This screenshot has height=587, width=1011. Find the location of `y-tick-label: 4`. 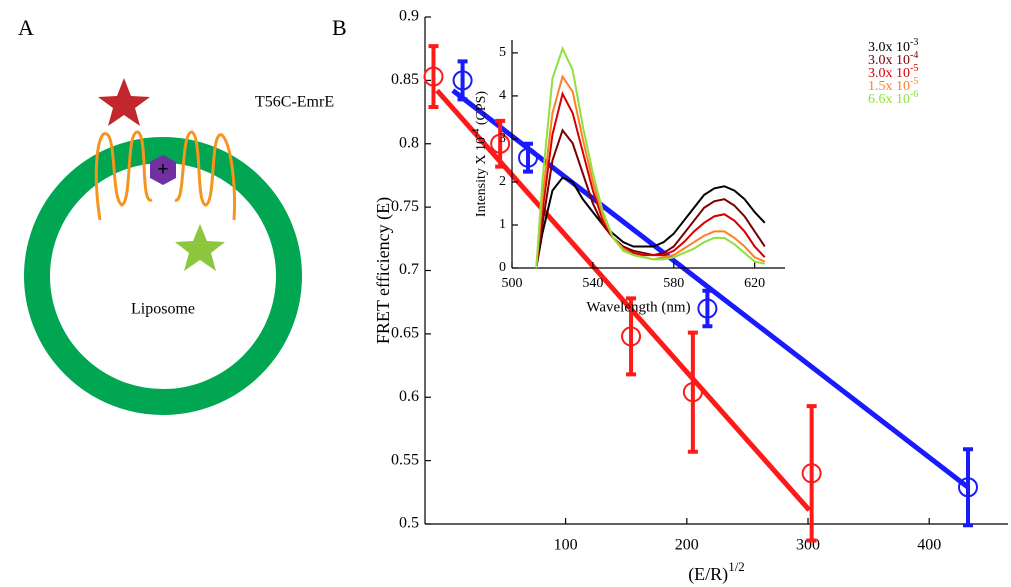

y-tick-label: 4 is located at coordinates (502, 95).